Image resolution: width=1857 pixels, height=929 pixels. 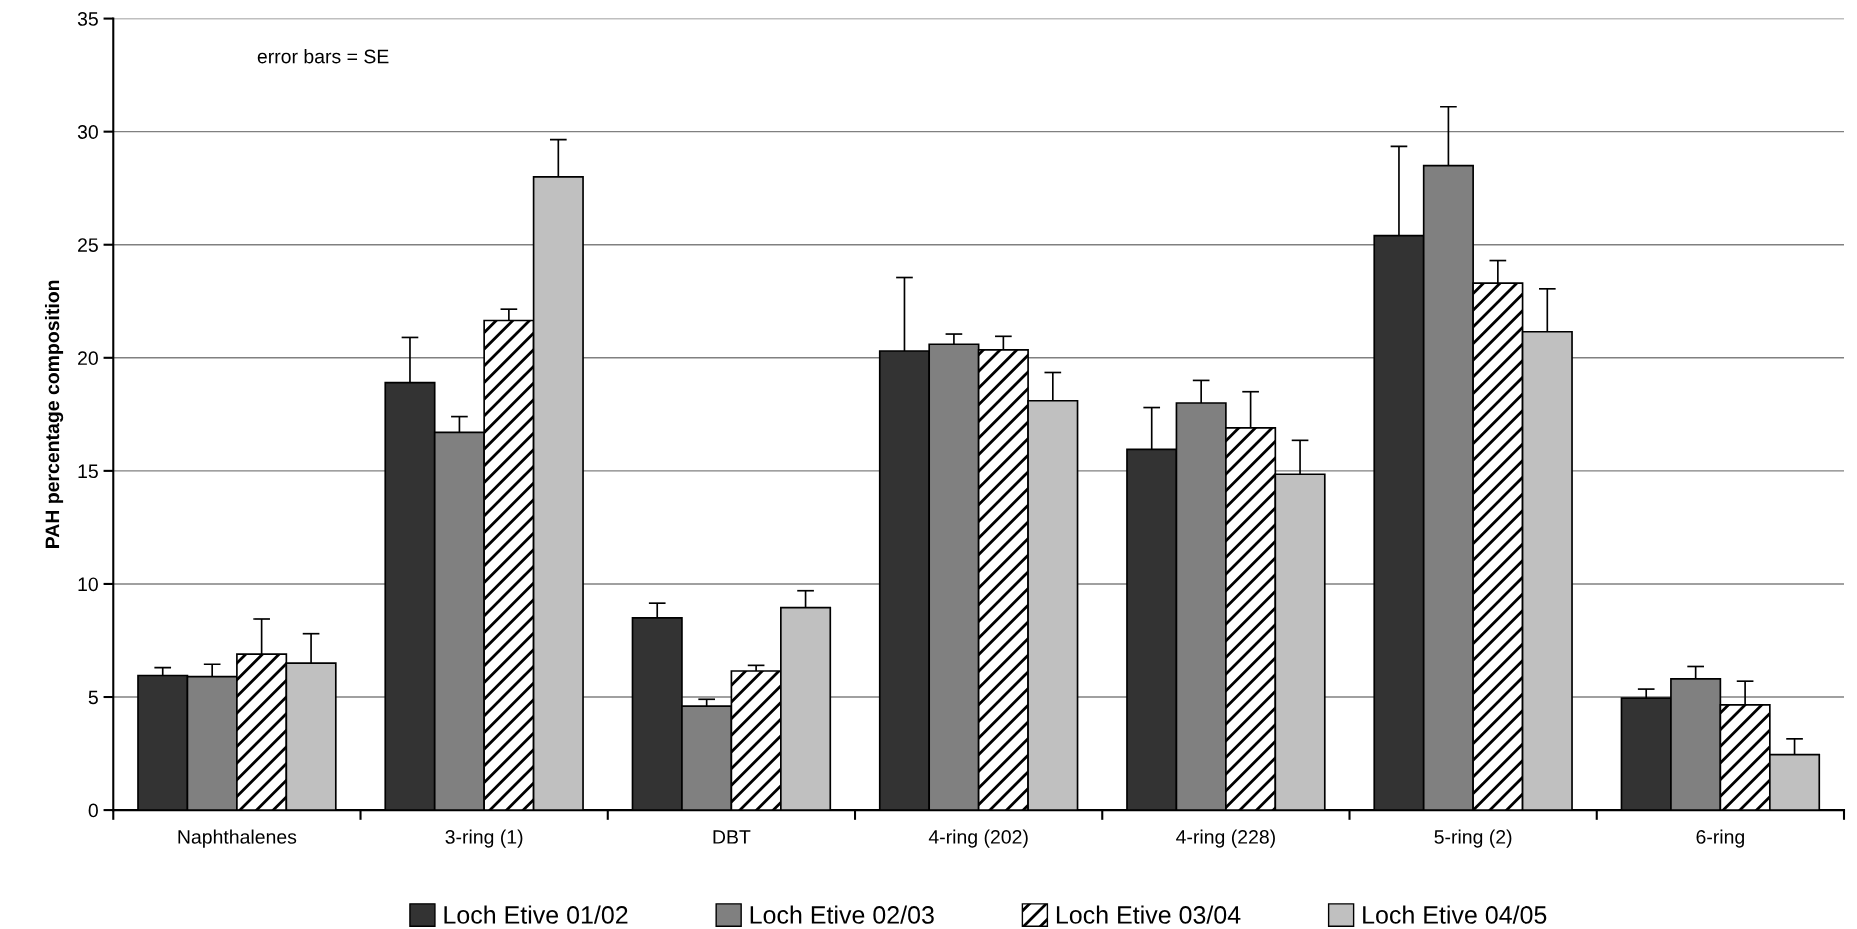 What do you see at coordinates (1455, 914) in the screenshot?
I see `legend-label: Loch Etive 04/05` at bounding box center [1455, 914].